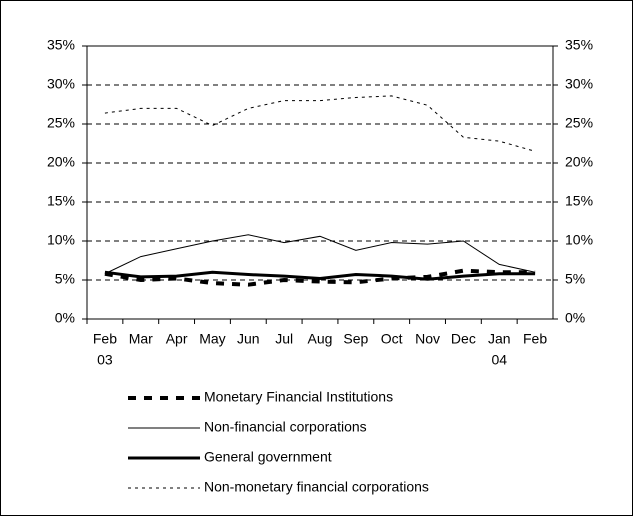  What do you see at coordinates (320, 339) in the screenshot?
I see `x-tick-label: Aug` at bounding box center [320, 339].